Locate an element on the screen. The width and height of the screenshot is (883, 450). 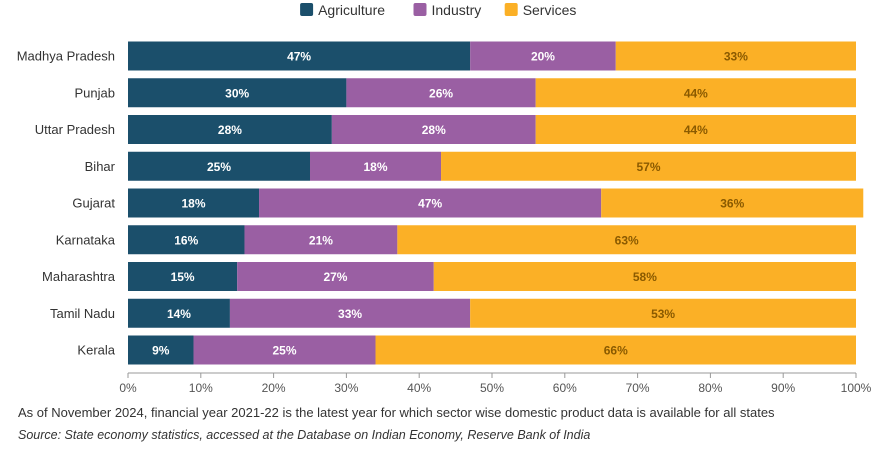
category-label: Madhya Pradesh is located at coordinates (66, 56).